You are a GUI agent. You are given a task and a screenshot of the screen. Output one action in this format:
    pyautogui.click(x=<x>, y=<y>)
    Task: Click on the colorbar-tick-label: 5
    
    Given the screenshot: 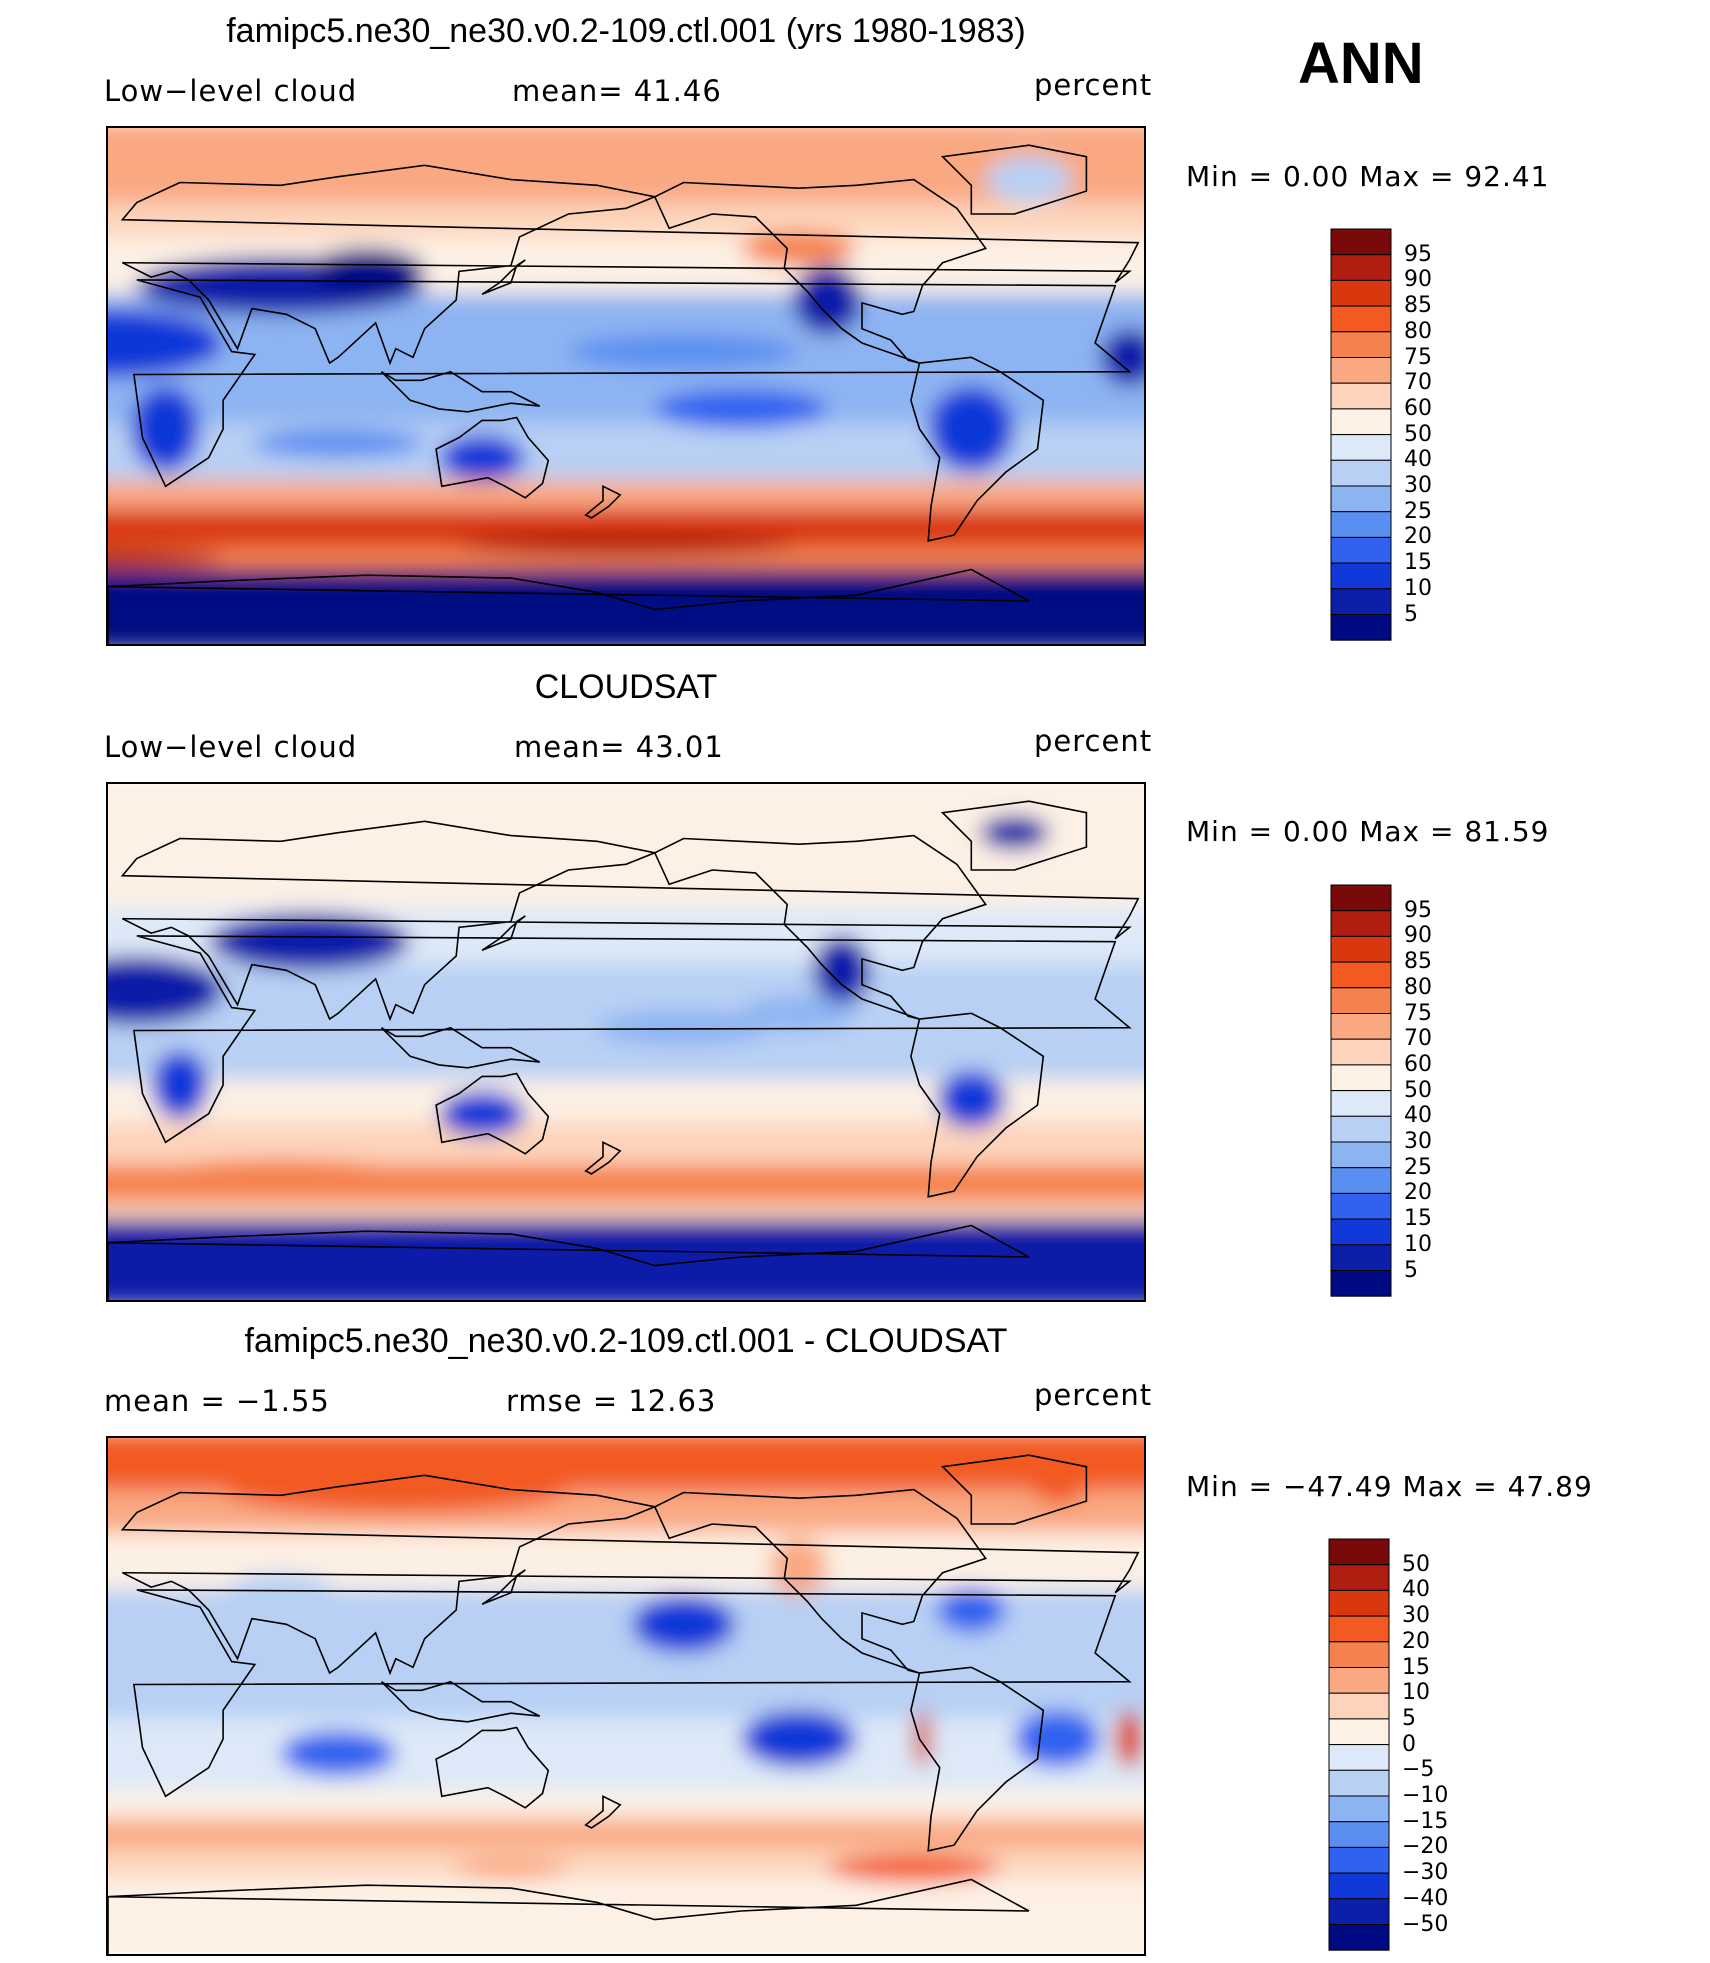 What is the action you would take?
    pyautogui.click(x=1409, y=1718)
    